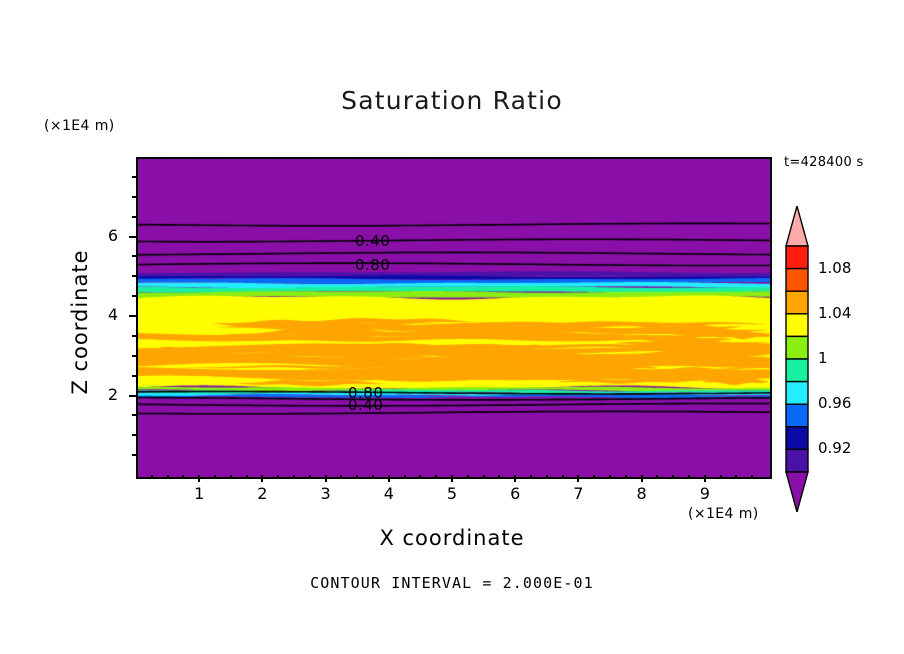 This screenshot has width=904, height=654. Describe the element at coordinates (80, 322) in the screenshot. I see `y-axis-title: Z coordinate` at that location.